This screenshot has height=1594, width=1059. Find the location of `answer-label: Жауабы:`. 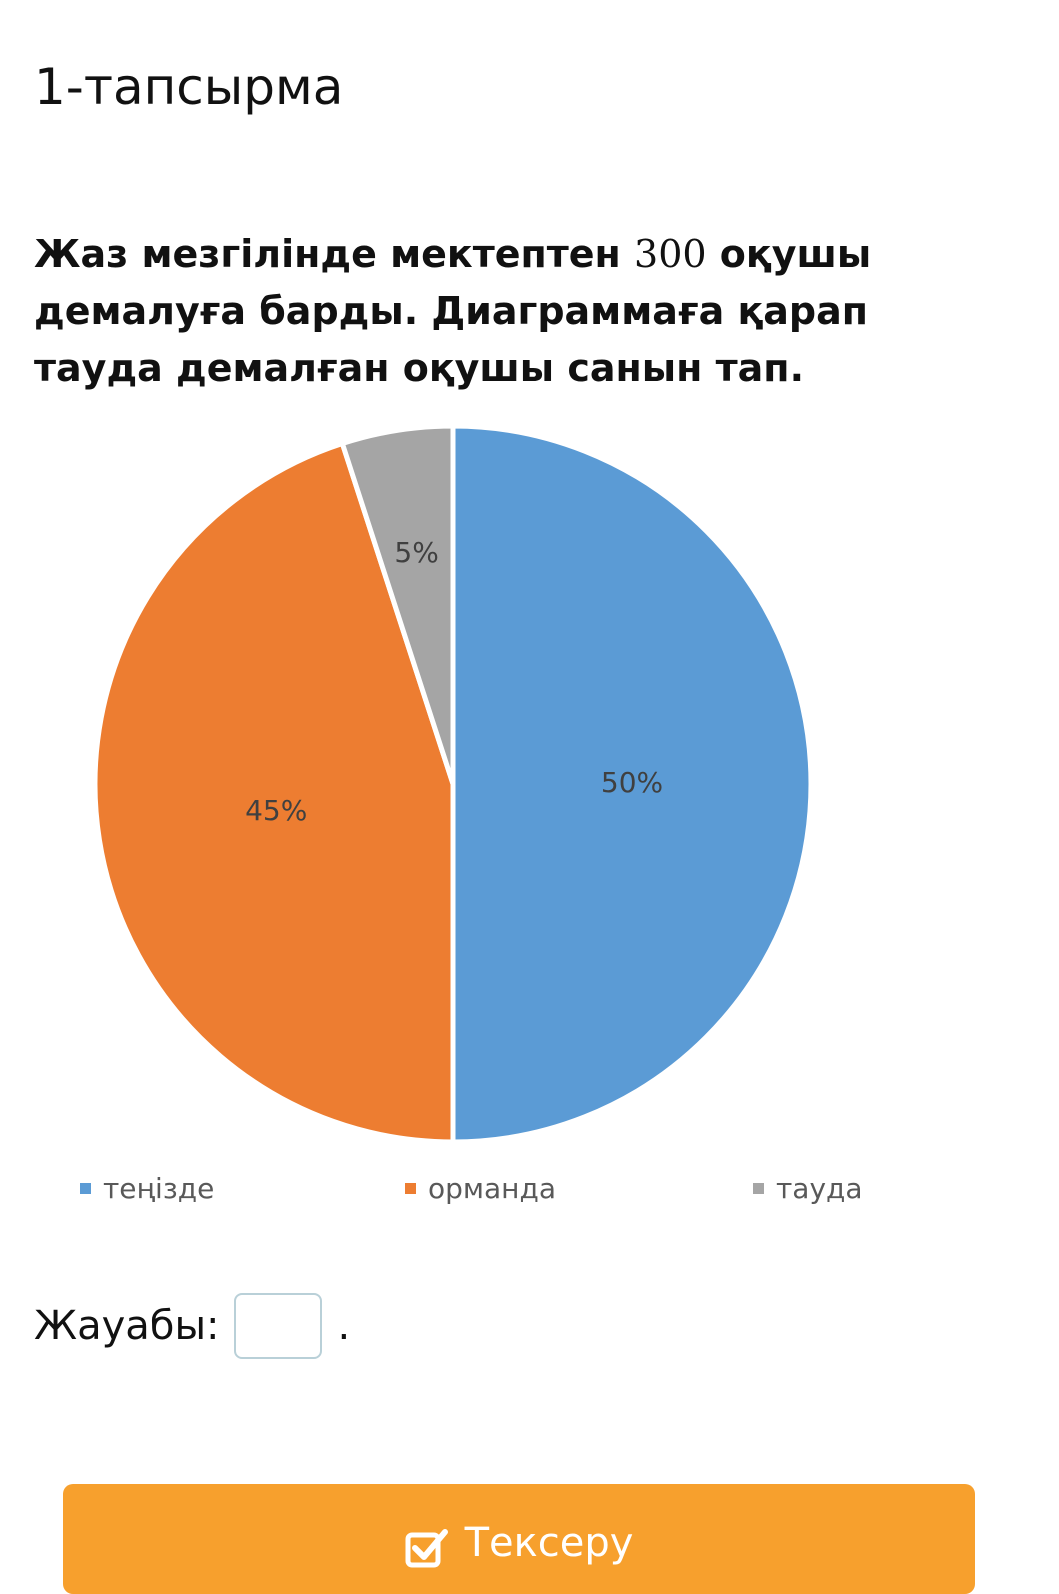

answer-label: Жауабы: is located at coordinates (127, 1326).